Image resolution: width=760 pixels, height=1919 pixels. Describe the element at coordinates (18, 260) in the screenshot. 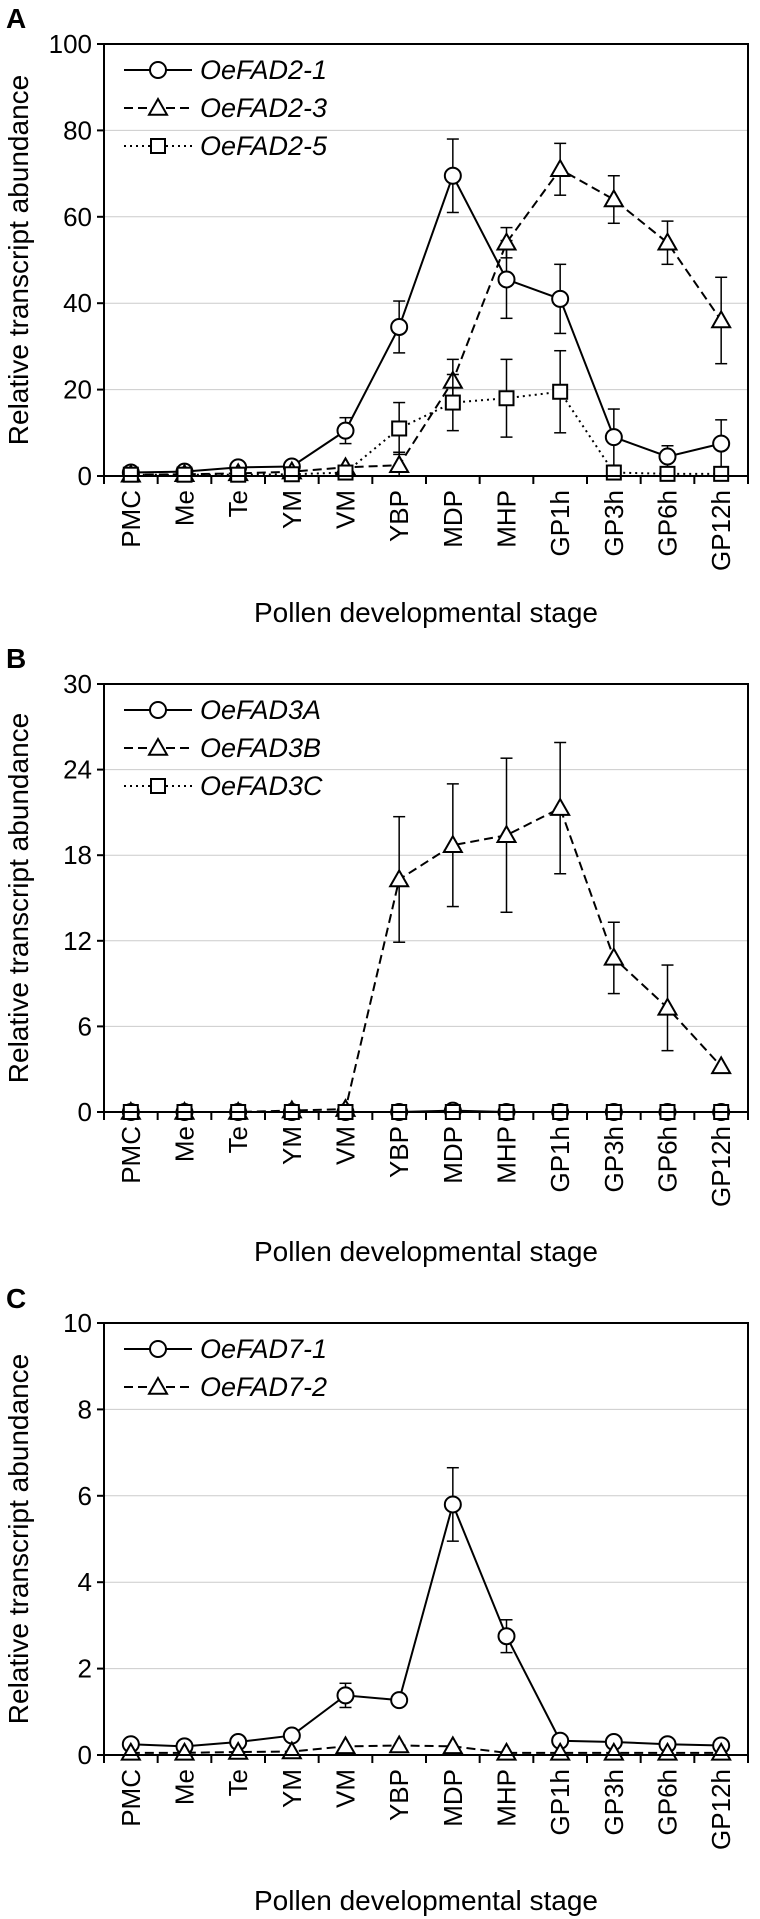

I see `chart-a-y-axis-label: Relative transcript abundance` at that location.